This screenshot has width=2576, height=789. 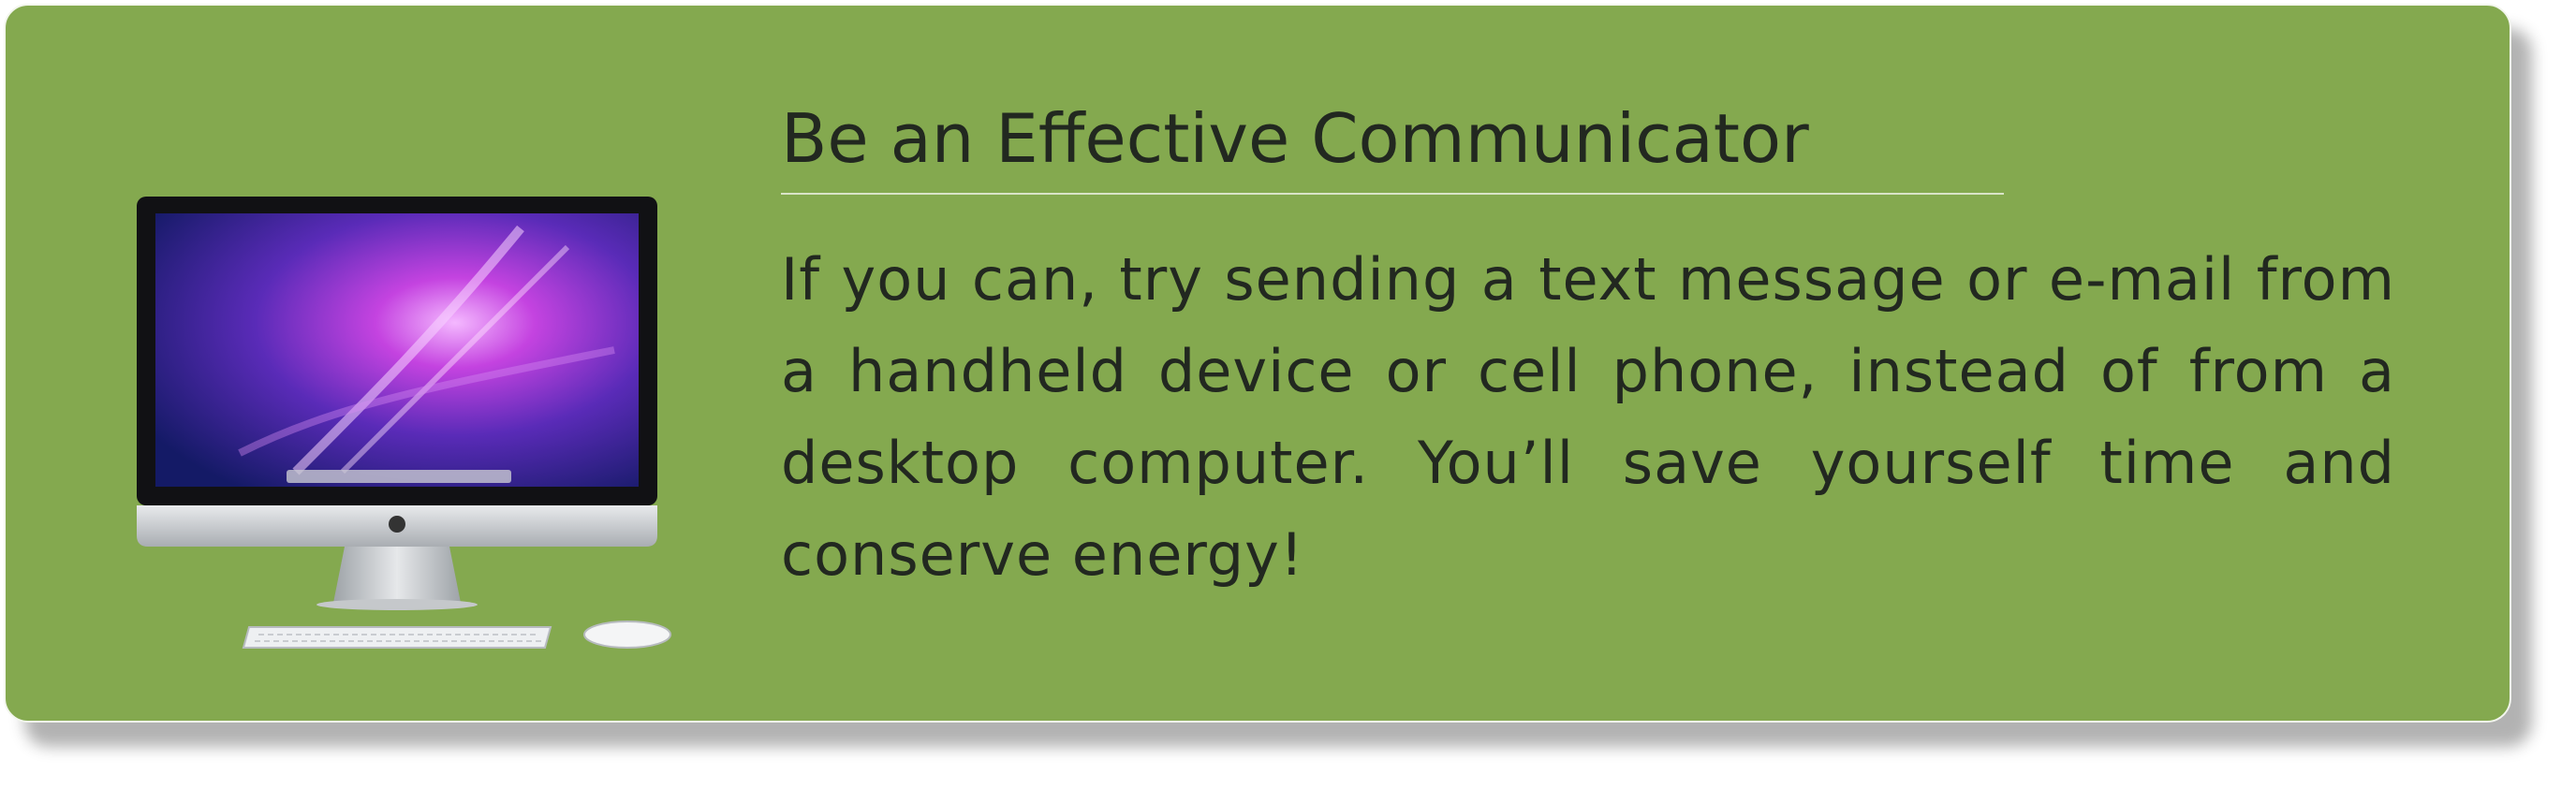 I want to click on heading-divider, so click(x=1392, y=194).